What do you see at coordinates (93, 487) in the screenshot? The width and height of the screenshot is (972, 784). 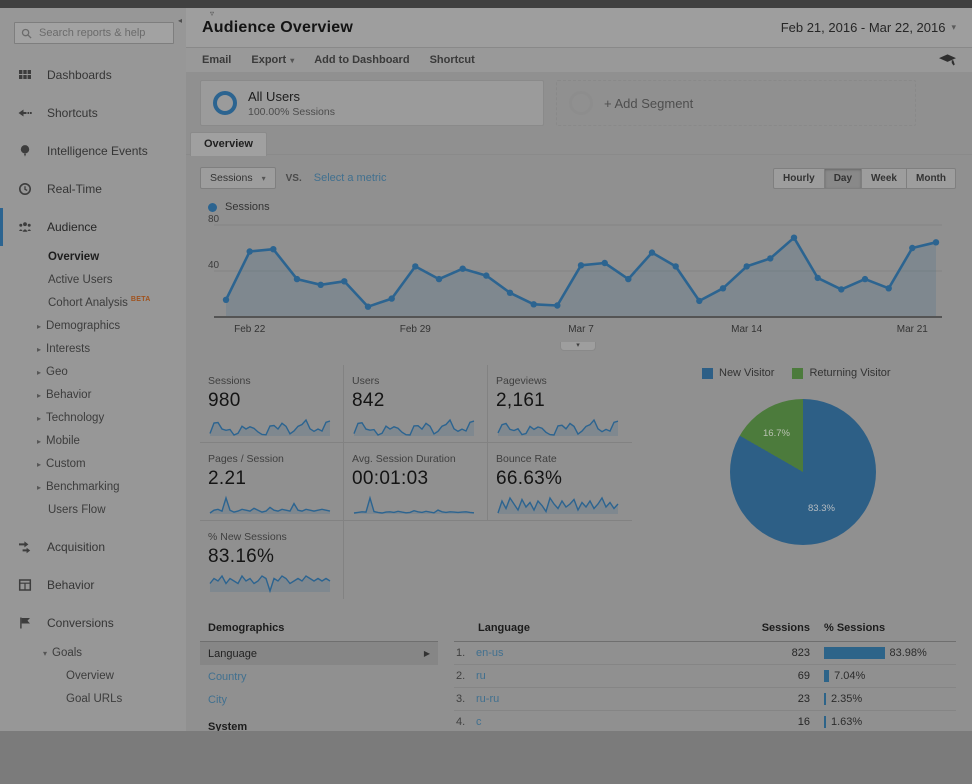 I see `sidebar-subitem-benchmarking: ▸ Benchmarking` at bounding box center [93, 487].